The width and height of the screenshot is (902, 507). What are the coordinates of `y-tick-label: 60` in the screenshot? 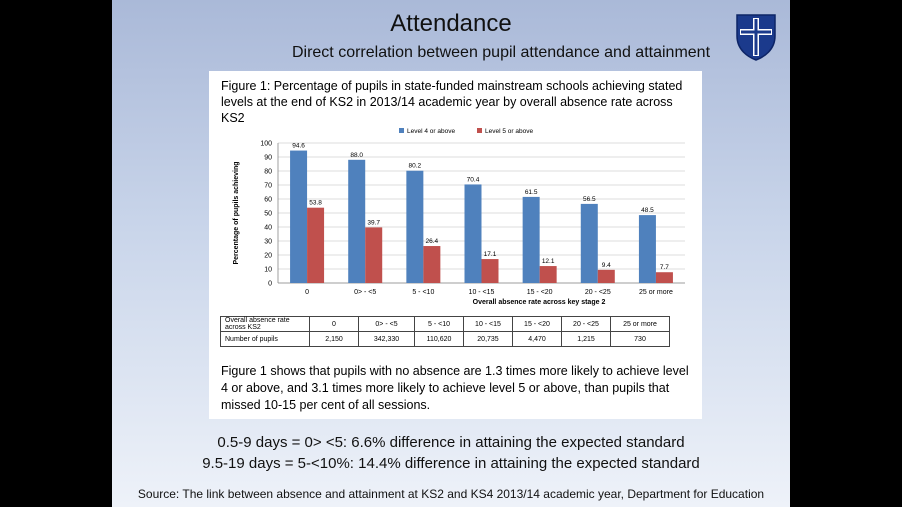 It's located at (268, 200).